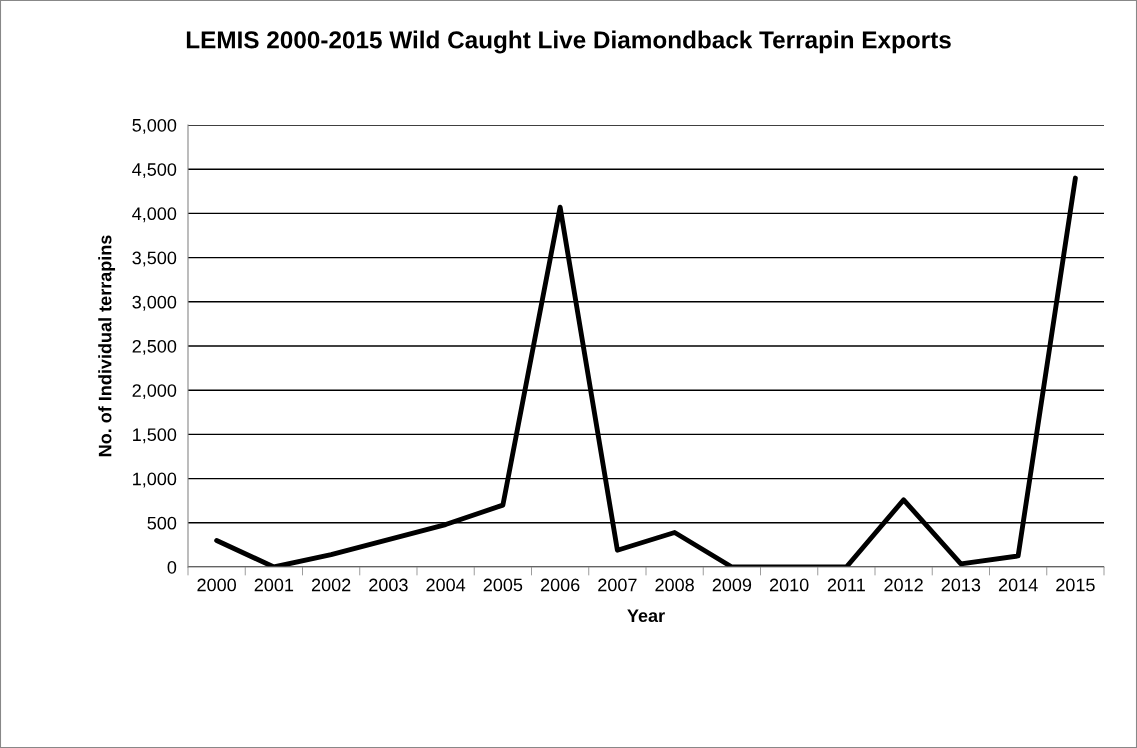  What do you see at coordinates (846, 585) in the screenshot?
I see `x-tick-label: 2011` at bounding box center [846, 585].